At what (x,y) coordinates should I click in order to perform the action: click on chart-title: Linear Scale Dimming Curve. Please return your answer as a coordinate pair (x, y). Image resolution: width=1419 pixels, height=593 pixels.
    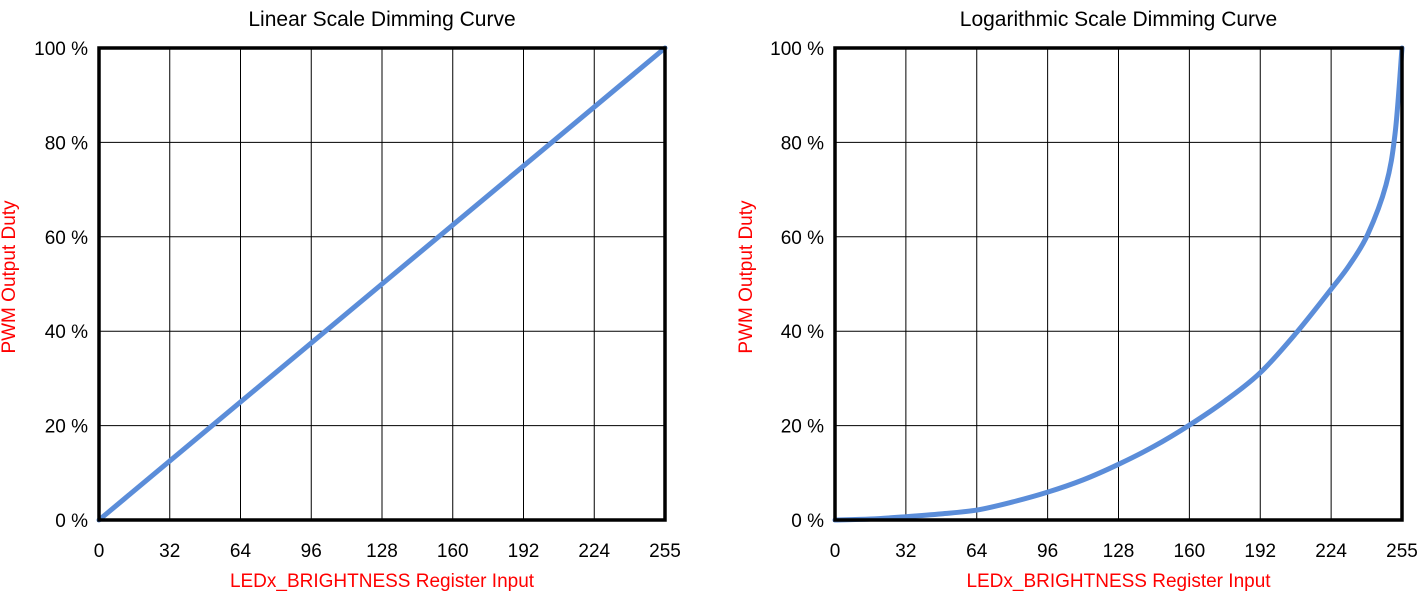
    Looking at the image, I should click on (381, 19).